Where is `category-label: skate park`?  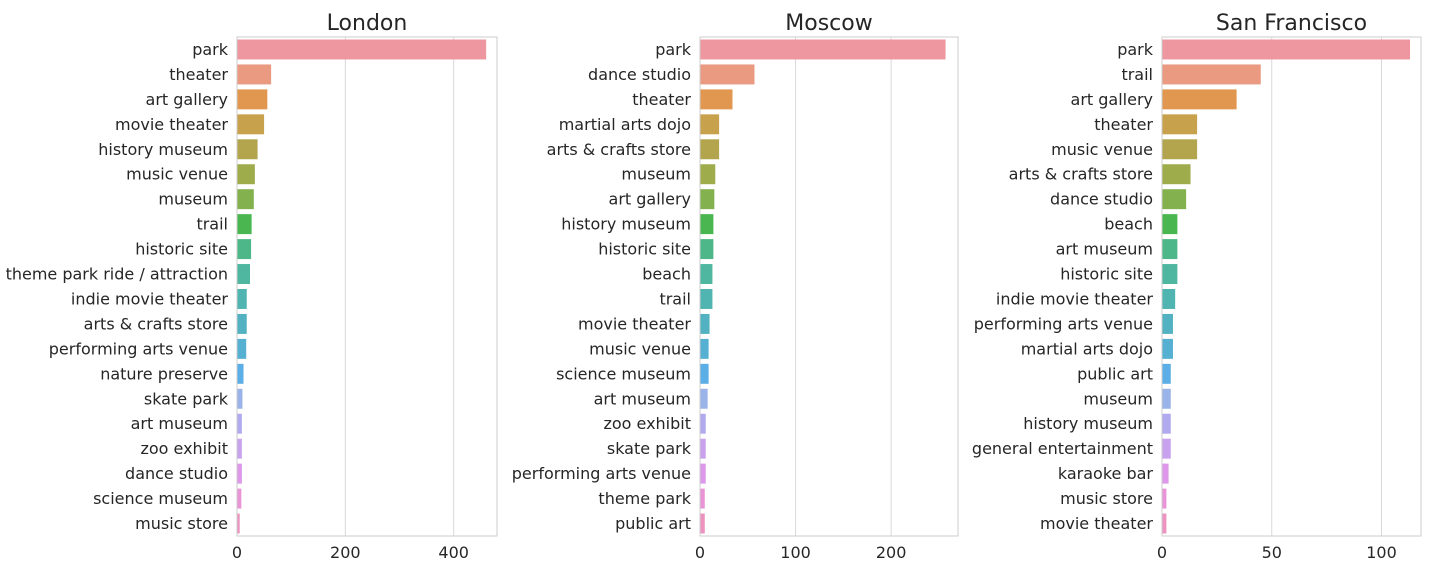
category-label: skate park is located at coordinates (649, 448).